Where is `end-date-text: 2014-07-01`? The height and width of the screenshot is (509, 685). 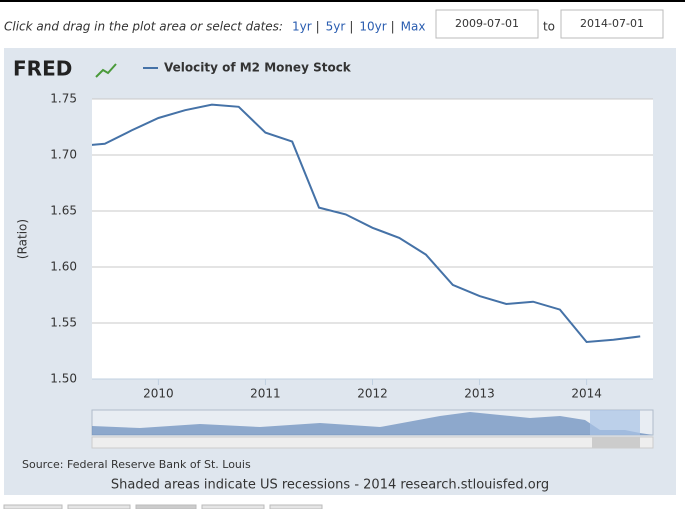
end-date-text: 2014-07-01 is located at coordinates (612, 23).